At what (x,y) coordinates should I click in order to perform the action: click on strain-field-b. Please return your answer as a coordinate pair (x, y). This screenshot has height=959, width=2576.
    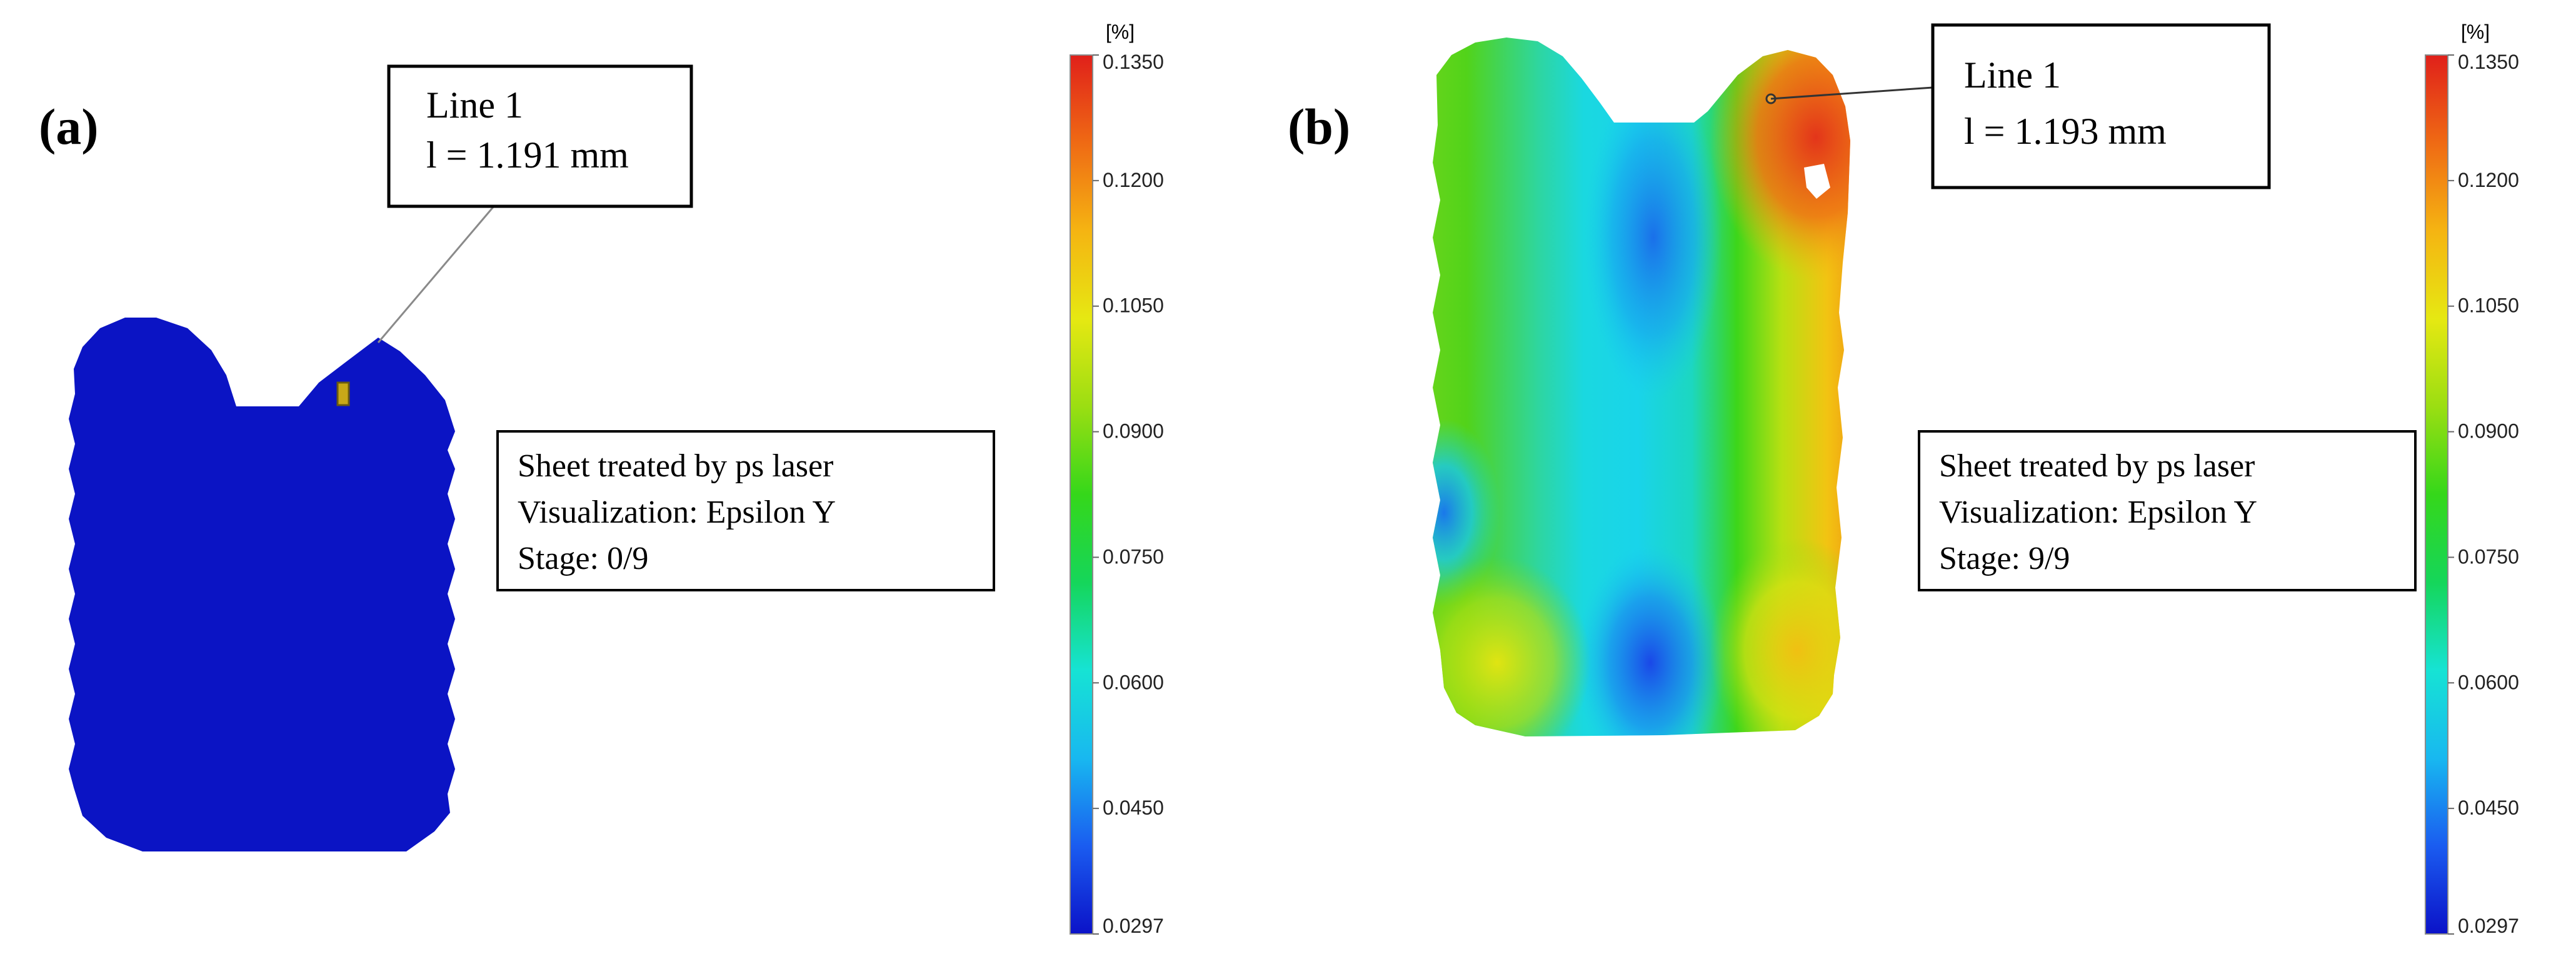
    Looking at the image, I should click on (1641, 387).